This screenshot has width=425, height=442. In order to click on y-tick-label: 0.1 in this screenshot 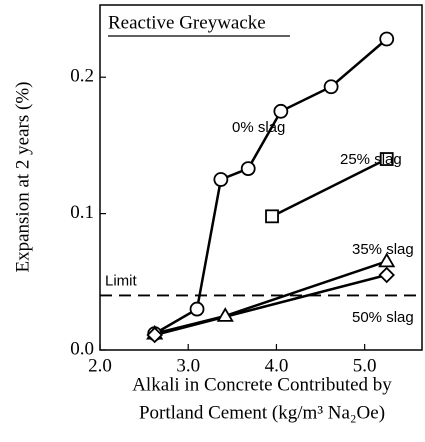, I will do `click(82, 212)`.